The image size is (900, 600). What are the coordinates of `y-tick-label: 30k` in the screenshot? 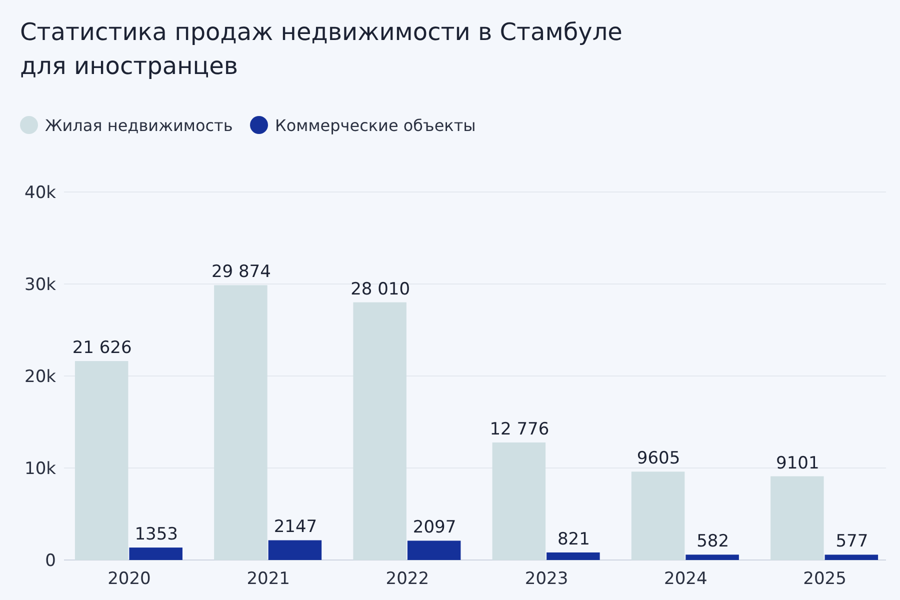 It's located at (40, 285).